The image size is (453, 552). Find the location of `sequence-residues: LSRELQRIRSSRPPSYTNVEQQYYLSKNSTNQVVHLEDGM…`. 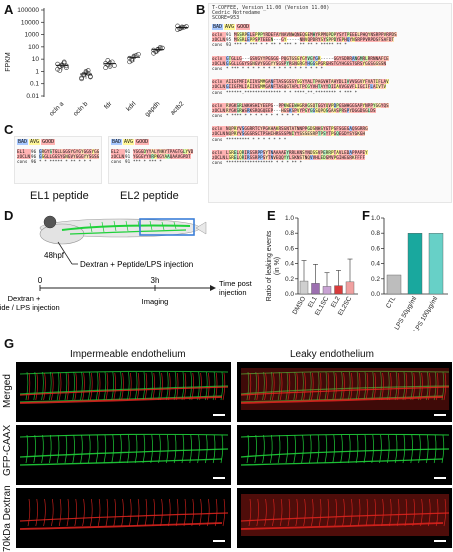

sequence-residues: LSRELQRIRSSRPPSYTNVEQQYYLSKNSTNQVVHLEDGM… is located at coordinates (296, 157).